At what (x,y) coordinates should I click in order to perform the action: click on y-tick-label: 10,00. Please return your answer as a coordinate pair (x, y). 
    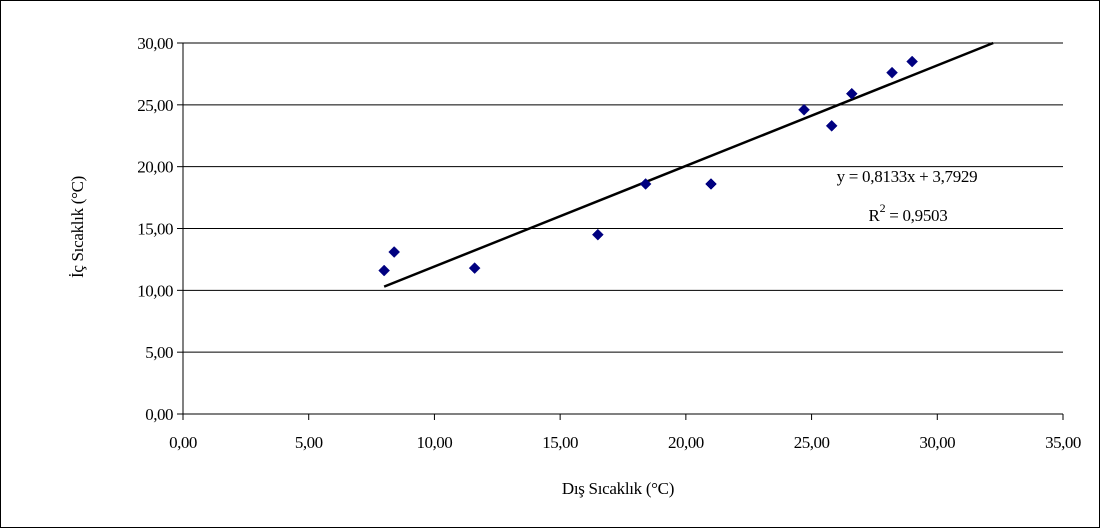
    Looking at the image, I should click on (155, 290).